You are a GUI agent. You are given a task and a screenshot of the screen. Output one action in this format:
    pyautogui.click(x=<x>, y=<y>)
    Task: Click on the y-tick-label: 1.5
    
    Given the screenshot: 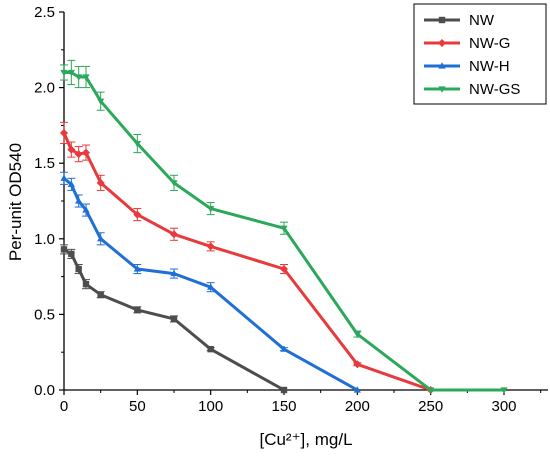 What is the action you would take?
    pyautogui.click(x=44, y=163)
    